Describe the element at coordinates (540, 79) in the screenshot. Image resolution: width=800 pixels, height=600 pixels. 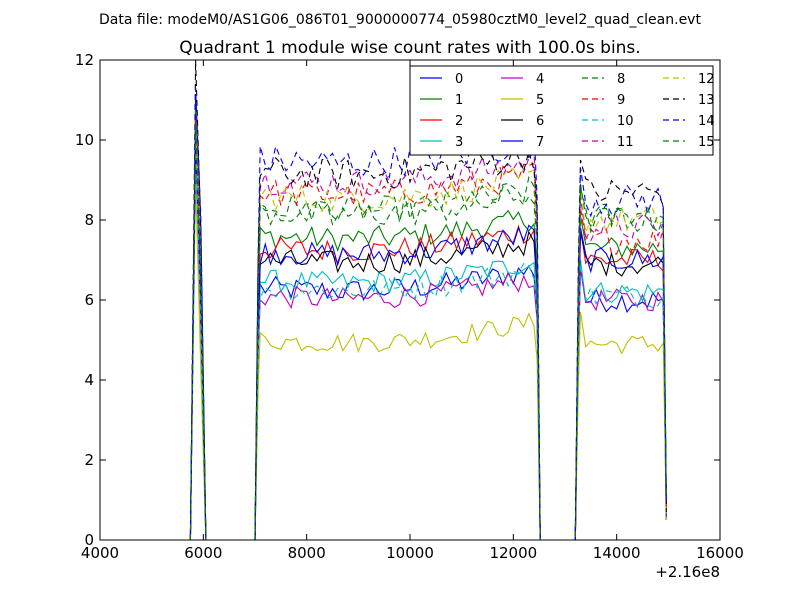
I see `legend-label-4: 4` at that location.